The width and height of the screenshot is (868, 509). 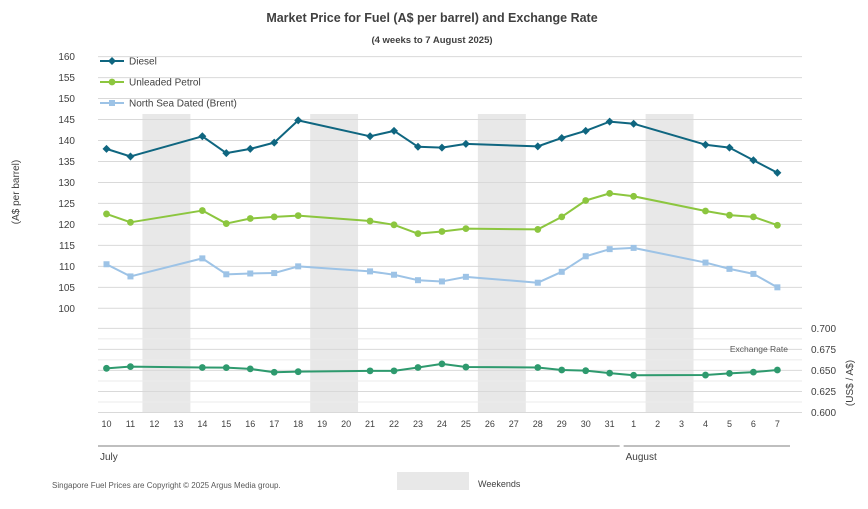 What do you see at coordinates (202, 424) in the screenshot?
I see `x-tick-5: 14` at bounding box center [202, 424].